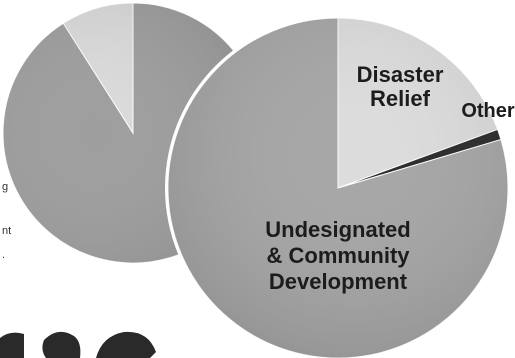 This screenshot has width=515, height=358. Describe the element at coordinates (400, 98) in the screenshot. I see `right-pie-label-1-line-2: Relief` at that location.